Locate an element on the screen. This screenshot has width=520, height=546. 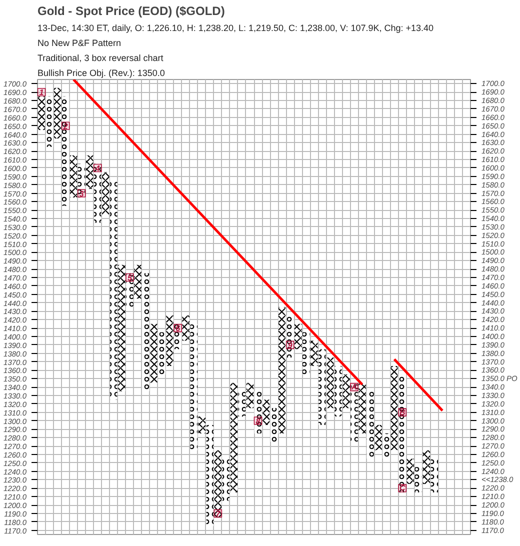
series-label: C is located at coordinates (402, 488).